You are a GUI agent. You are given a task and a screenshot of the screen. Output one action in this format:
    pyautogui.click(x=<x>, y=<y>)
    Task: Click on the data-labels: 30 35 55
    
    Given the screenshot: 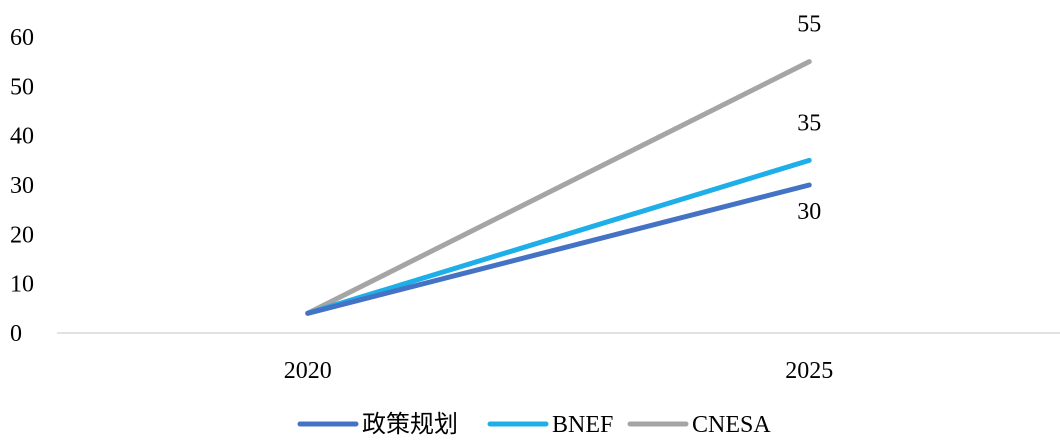 What is the action you would take?
    pyautogui.click(x=809, y=118)
    